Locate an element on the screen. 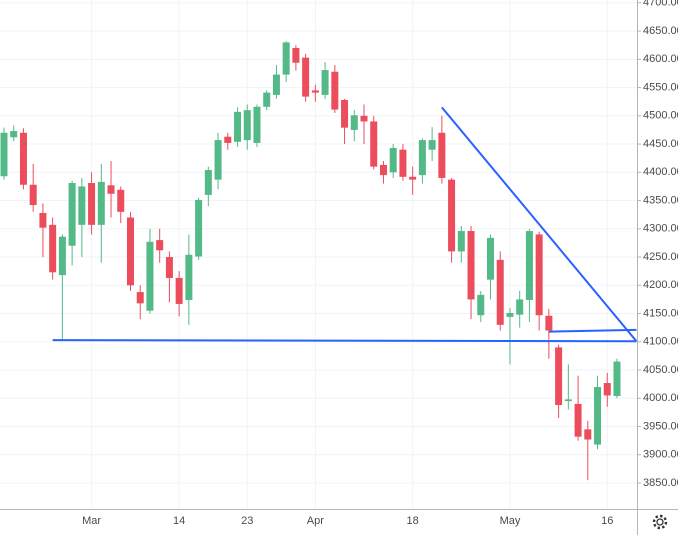  x-tick-label: Mar is located at coordinates (91, 521).